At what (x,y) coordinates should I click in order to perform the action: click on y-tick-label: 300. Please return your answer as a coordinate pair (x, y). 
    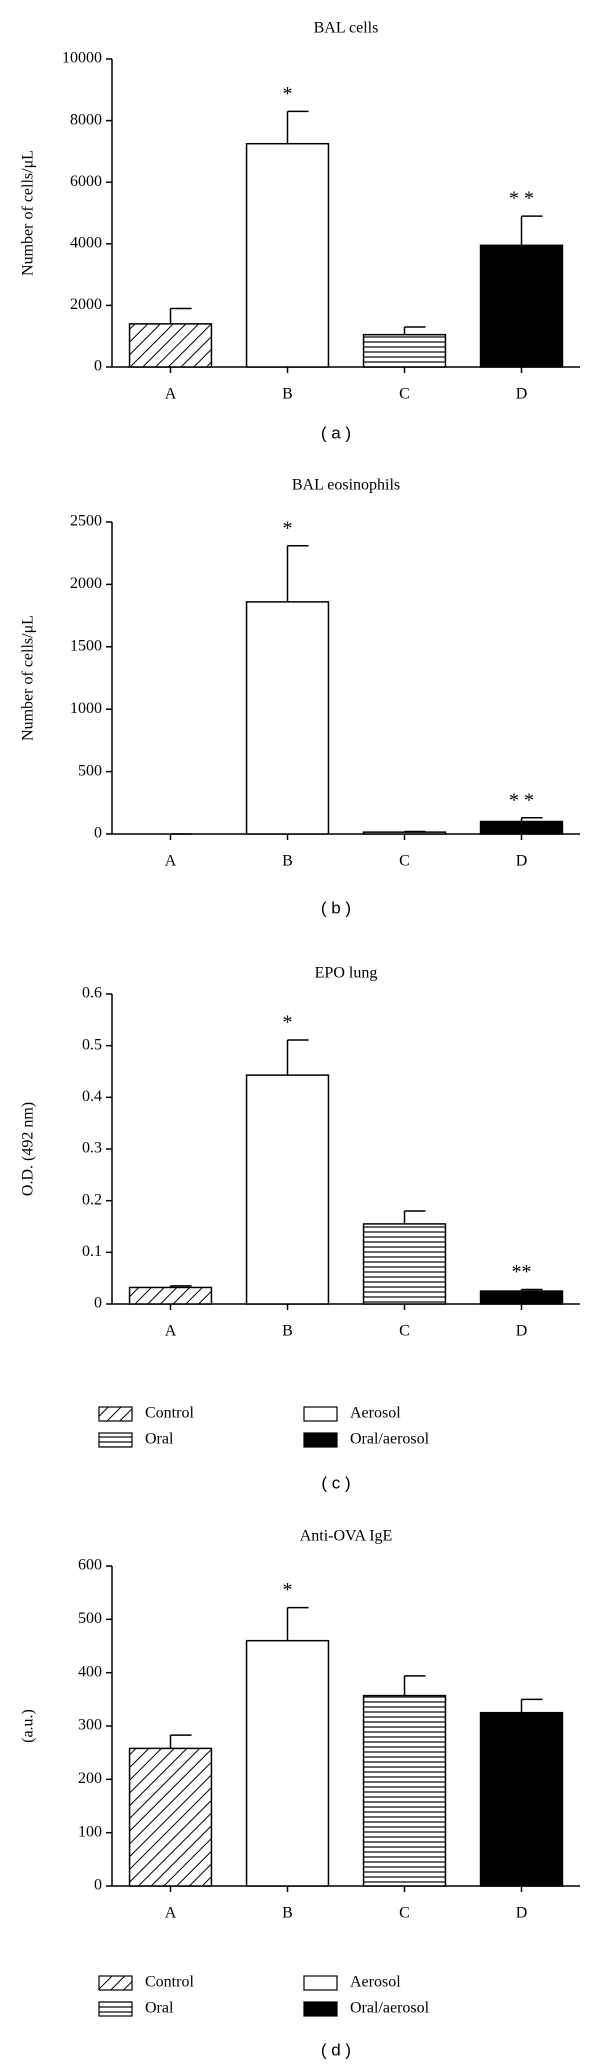
    Looking at the image, I should click on (90, 1725).